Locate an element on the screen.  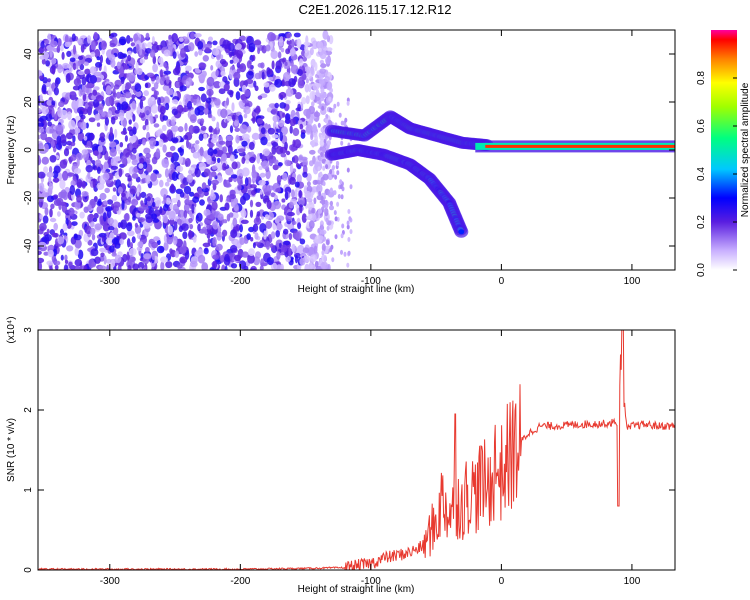
y-tick-label: 2 is located at coordinates (28, 410).